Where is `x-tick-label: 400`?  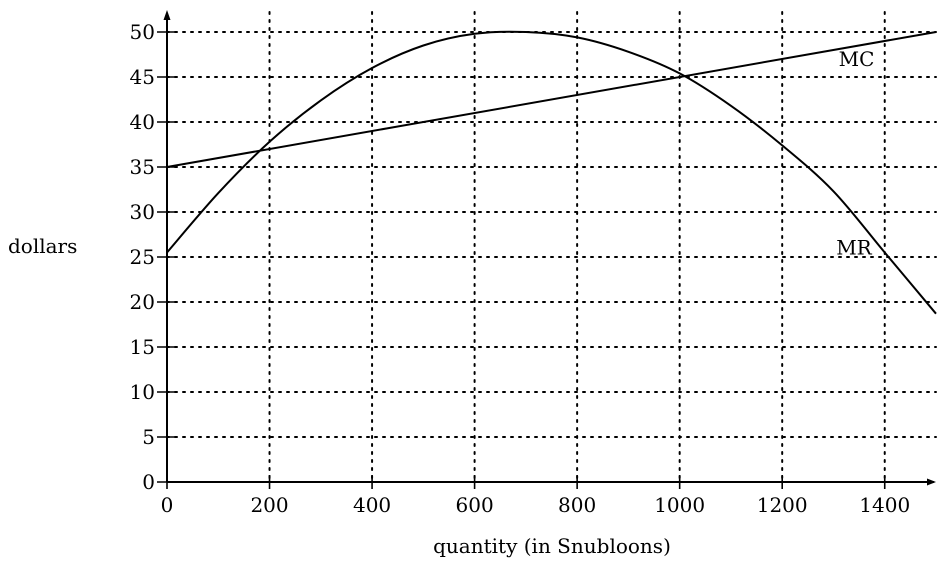 x-tick-label: 400 is located at coordinates (372, 505).